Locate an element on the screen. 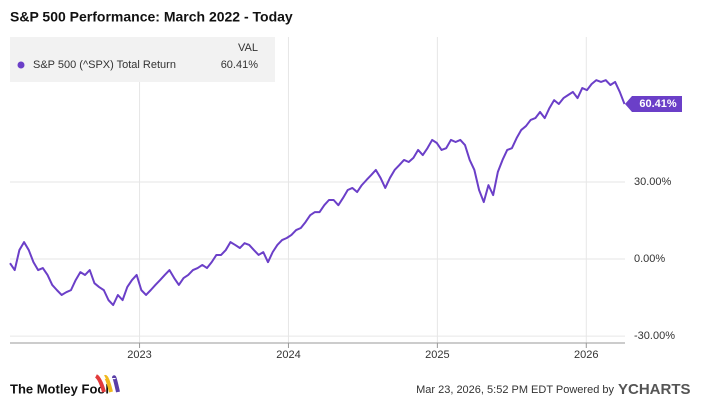 The image size is (720, 404). provider: YCHARTS is located at coordinates (654, 389).